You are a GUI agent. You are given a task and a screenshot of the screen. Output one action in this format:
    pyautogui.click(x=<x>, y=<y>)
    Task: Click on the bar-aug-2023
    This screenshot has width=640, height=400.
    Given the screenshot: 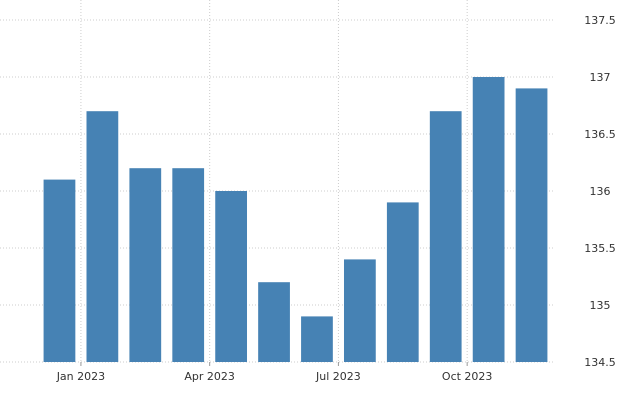 What is the action you would take?
    pyautogui.click(x=402, y=282)
    